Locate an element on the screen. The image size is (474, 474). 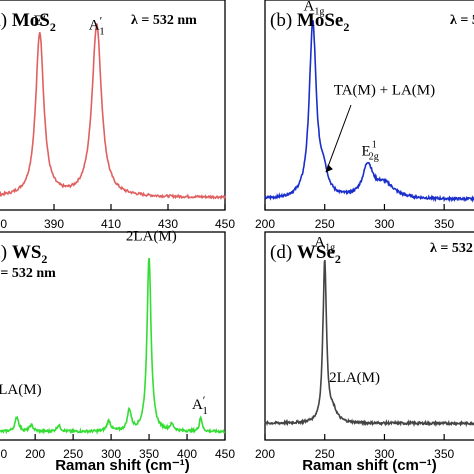
x-tick-label: 400 is located at coordinates (187, 454).